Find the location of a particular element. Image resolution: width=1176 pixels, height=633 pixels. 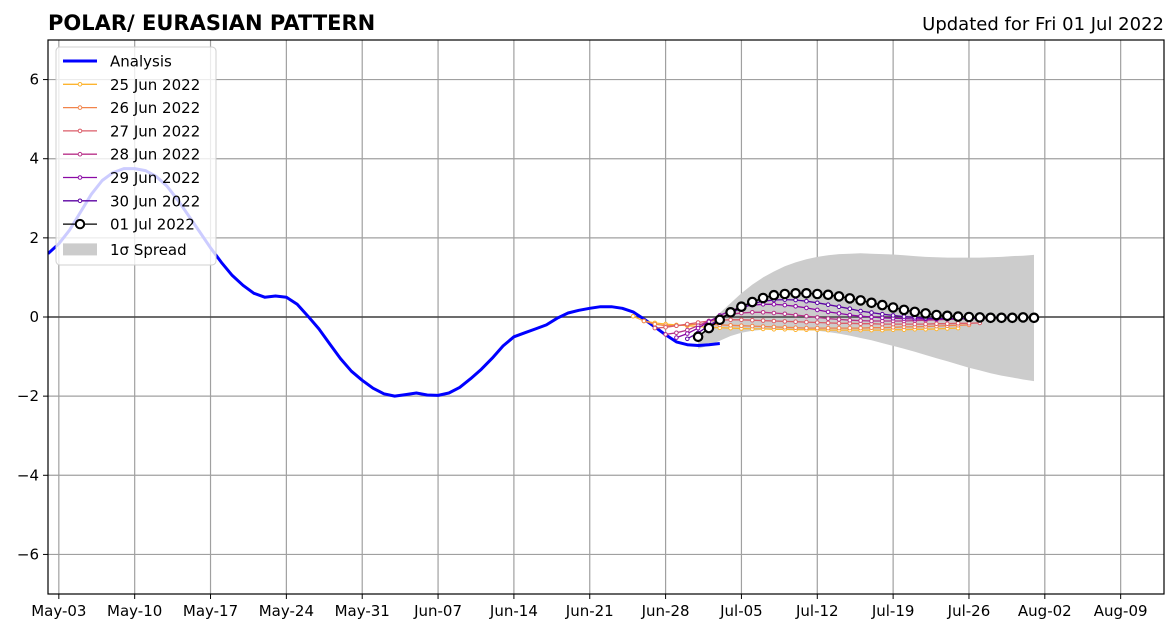

legend-entry: 01 Jul 2022 is located at coordinates (129, 225).